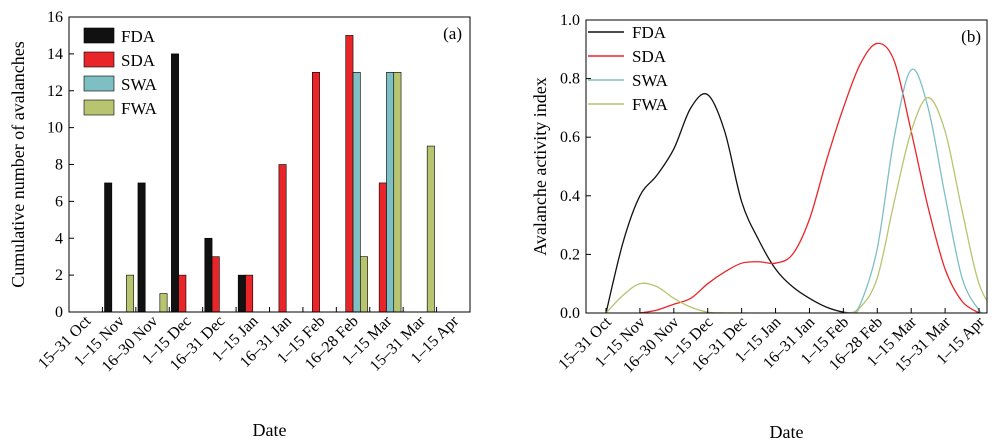 Image resolution: width=995 pixels, height=441 pixels. Describe the element at coordinates (452, 33) in the screenshot. I see `panel-label: (a)` at that location.